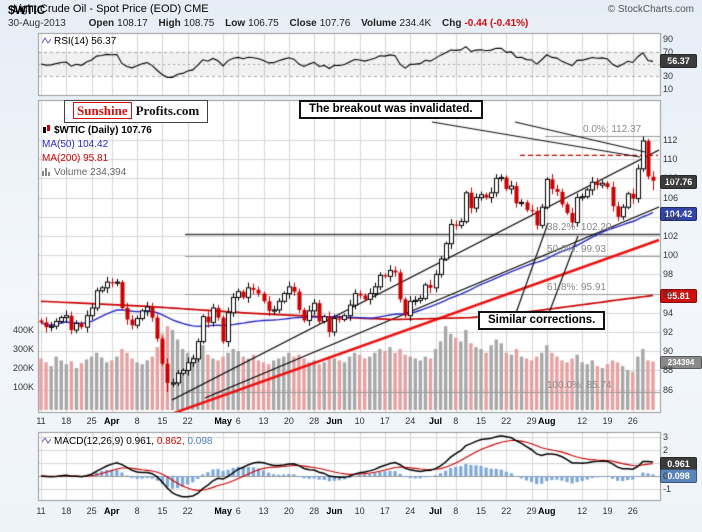 Image resolution: width=702 pixels, height=532 pixels. What do you see at coordinates (263, 23) in the screenshot?
I see `low-value: 106.75` at bounding box center [263, 23].